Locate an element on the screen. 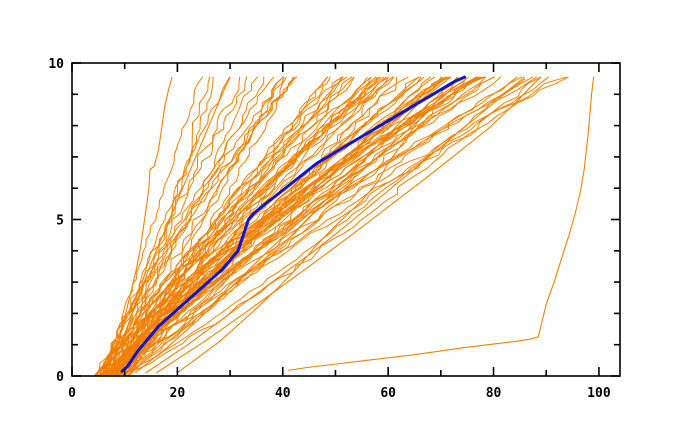 The image size is (680, 440). svg-text: 40 is located at coordinates (283, 393).